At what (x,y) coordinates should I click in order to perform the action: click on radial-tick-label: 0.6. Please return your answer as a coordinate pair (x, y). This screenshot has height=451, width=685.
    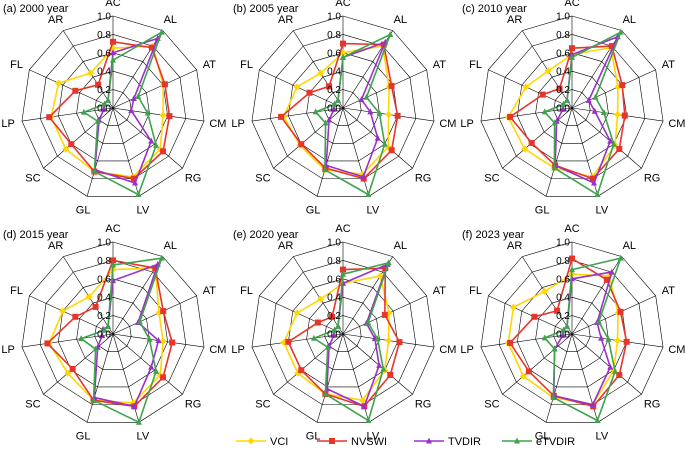
    Looking at the image, I should click on (334, 53).